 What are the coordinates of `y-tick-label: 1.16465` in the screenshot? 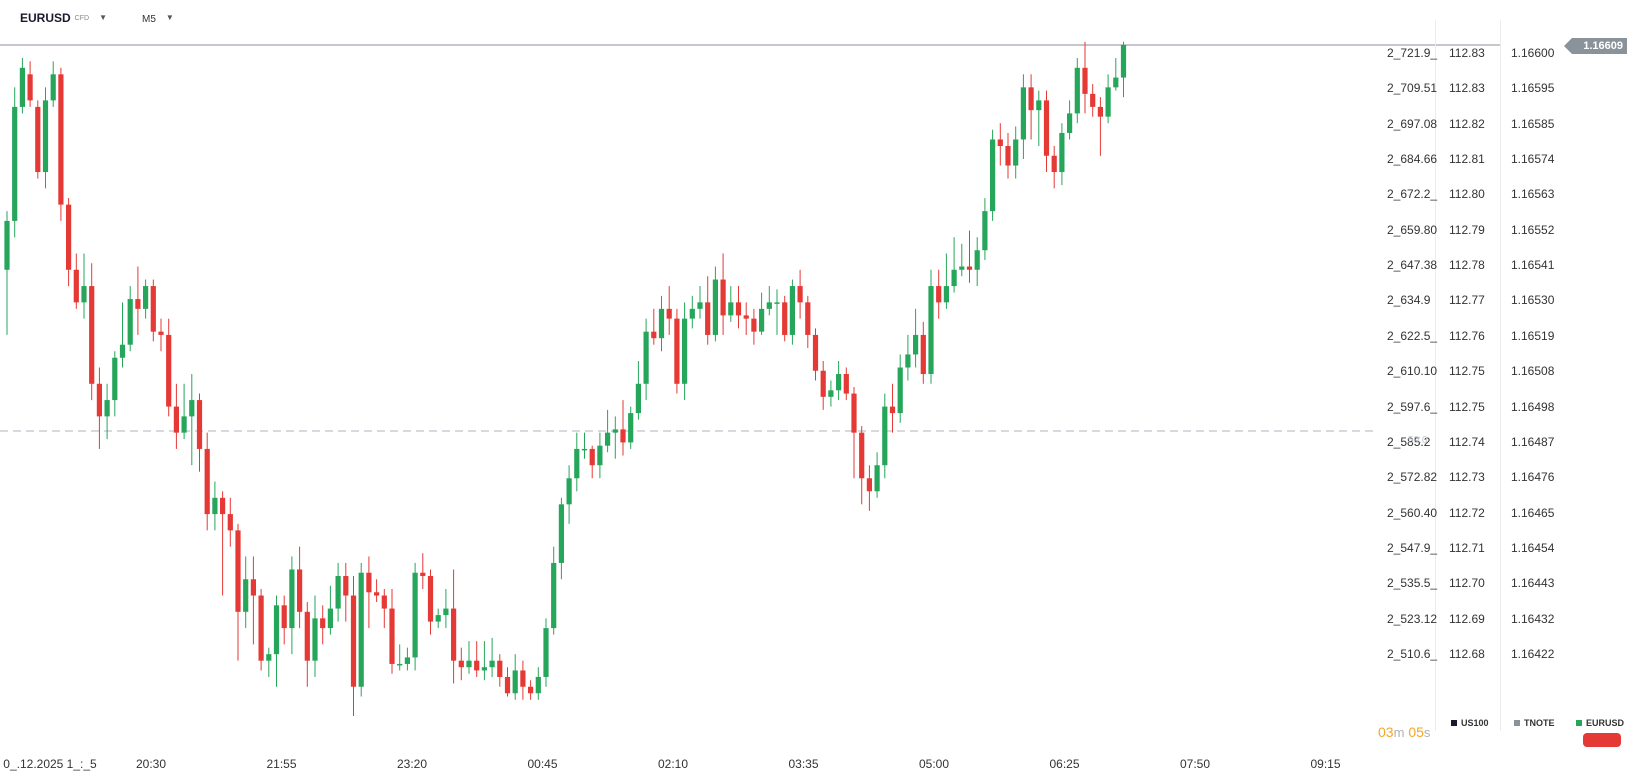 It's located at (1533, 512).